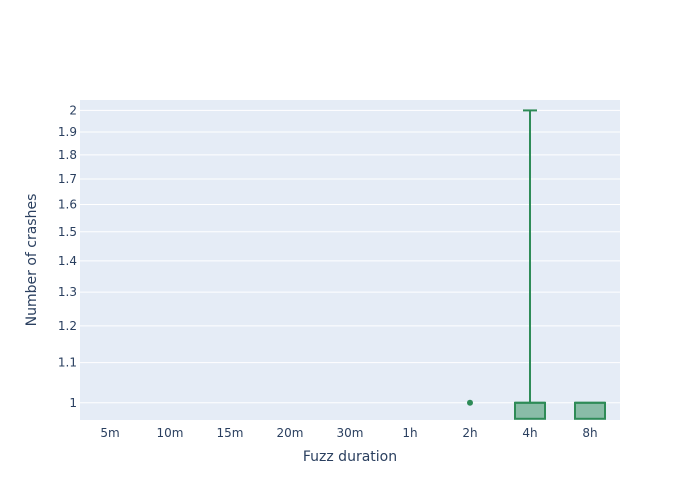 This screenshot has width=700, height=500. Describe the element at coordinates (350, 457) in the screenshot. I see `x-axis-title: Fuzz duration` at that location.